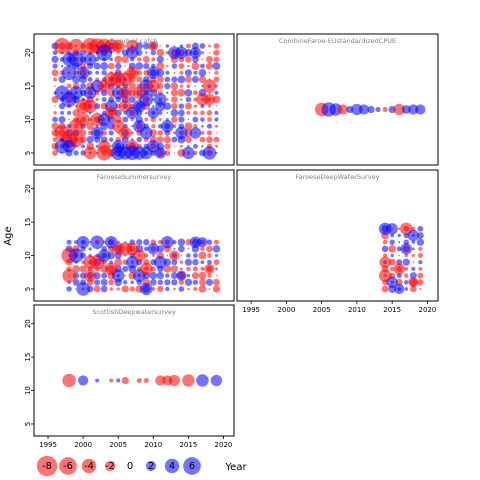 The height and width of the screenshot is (480, 480). Describe the element at coordinates (286, 310) in the screenshot. I see `x-tick-label: 2000` at that location.